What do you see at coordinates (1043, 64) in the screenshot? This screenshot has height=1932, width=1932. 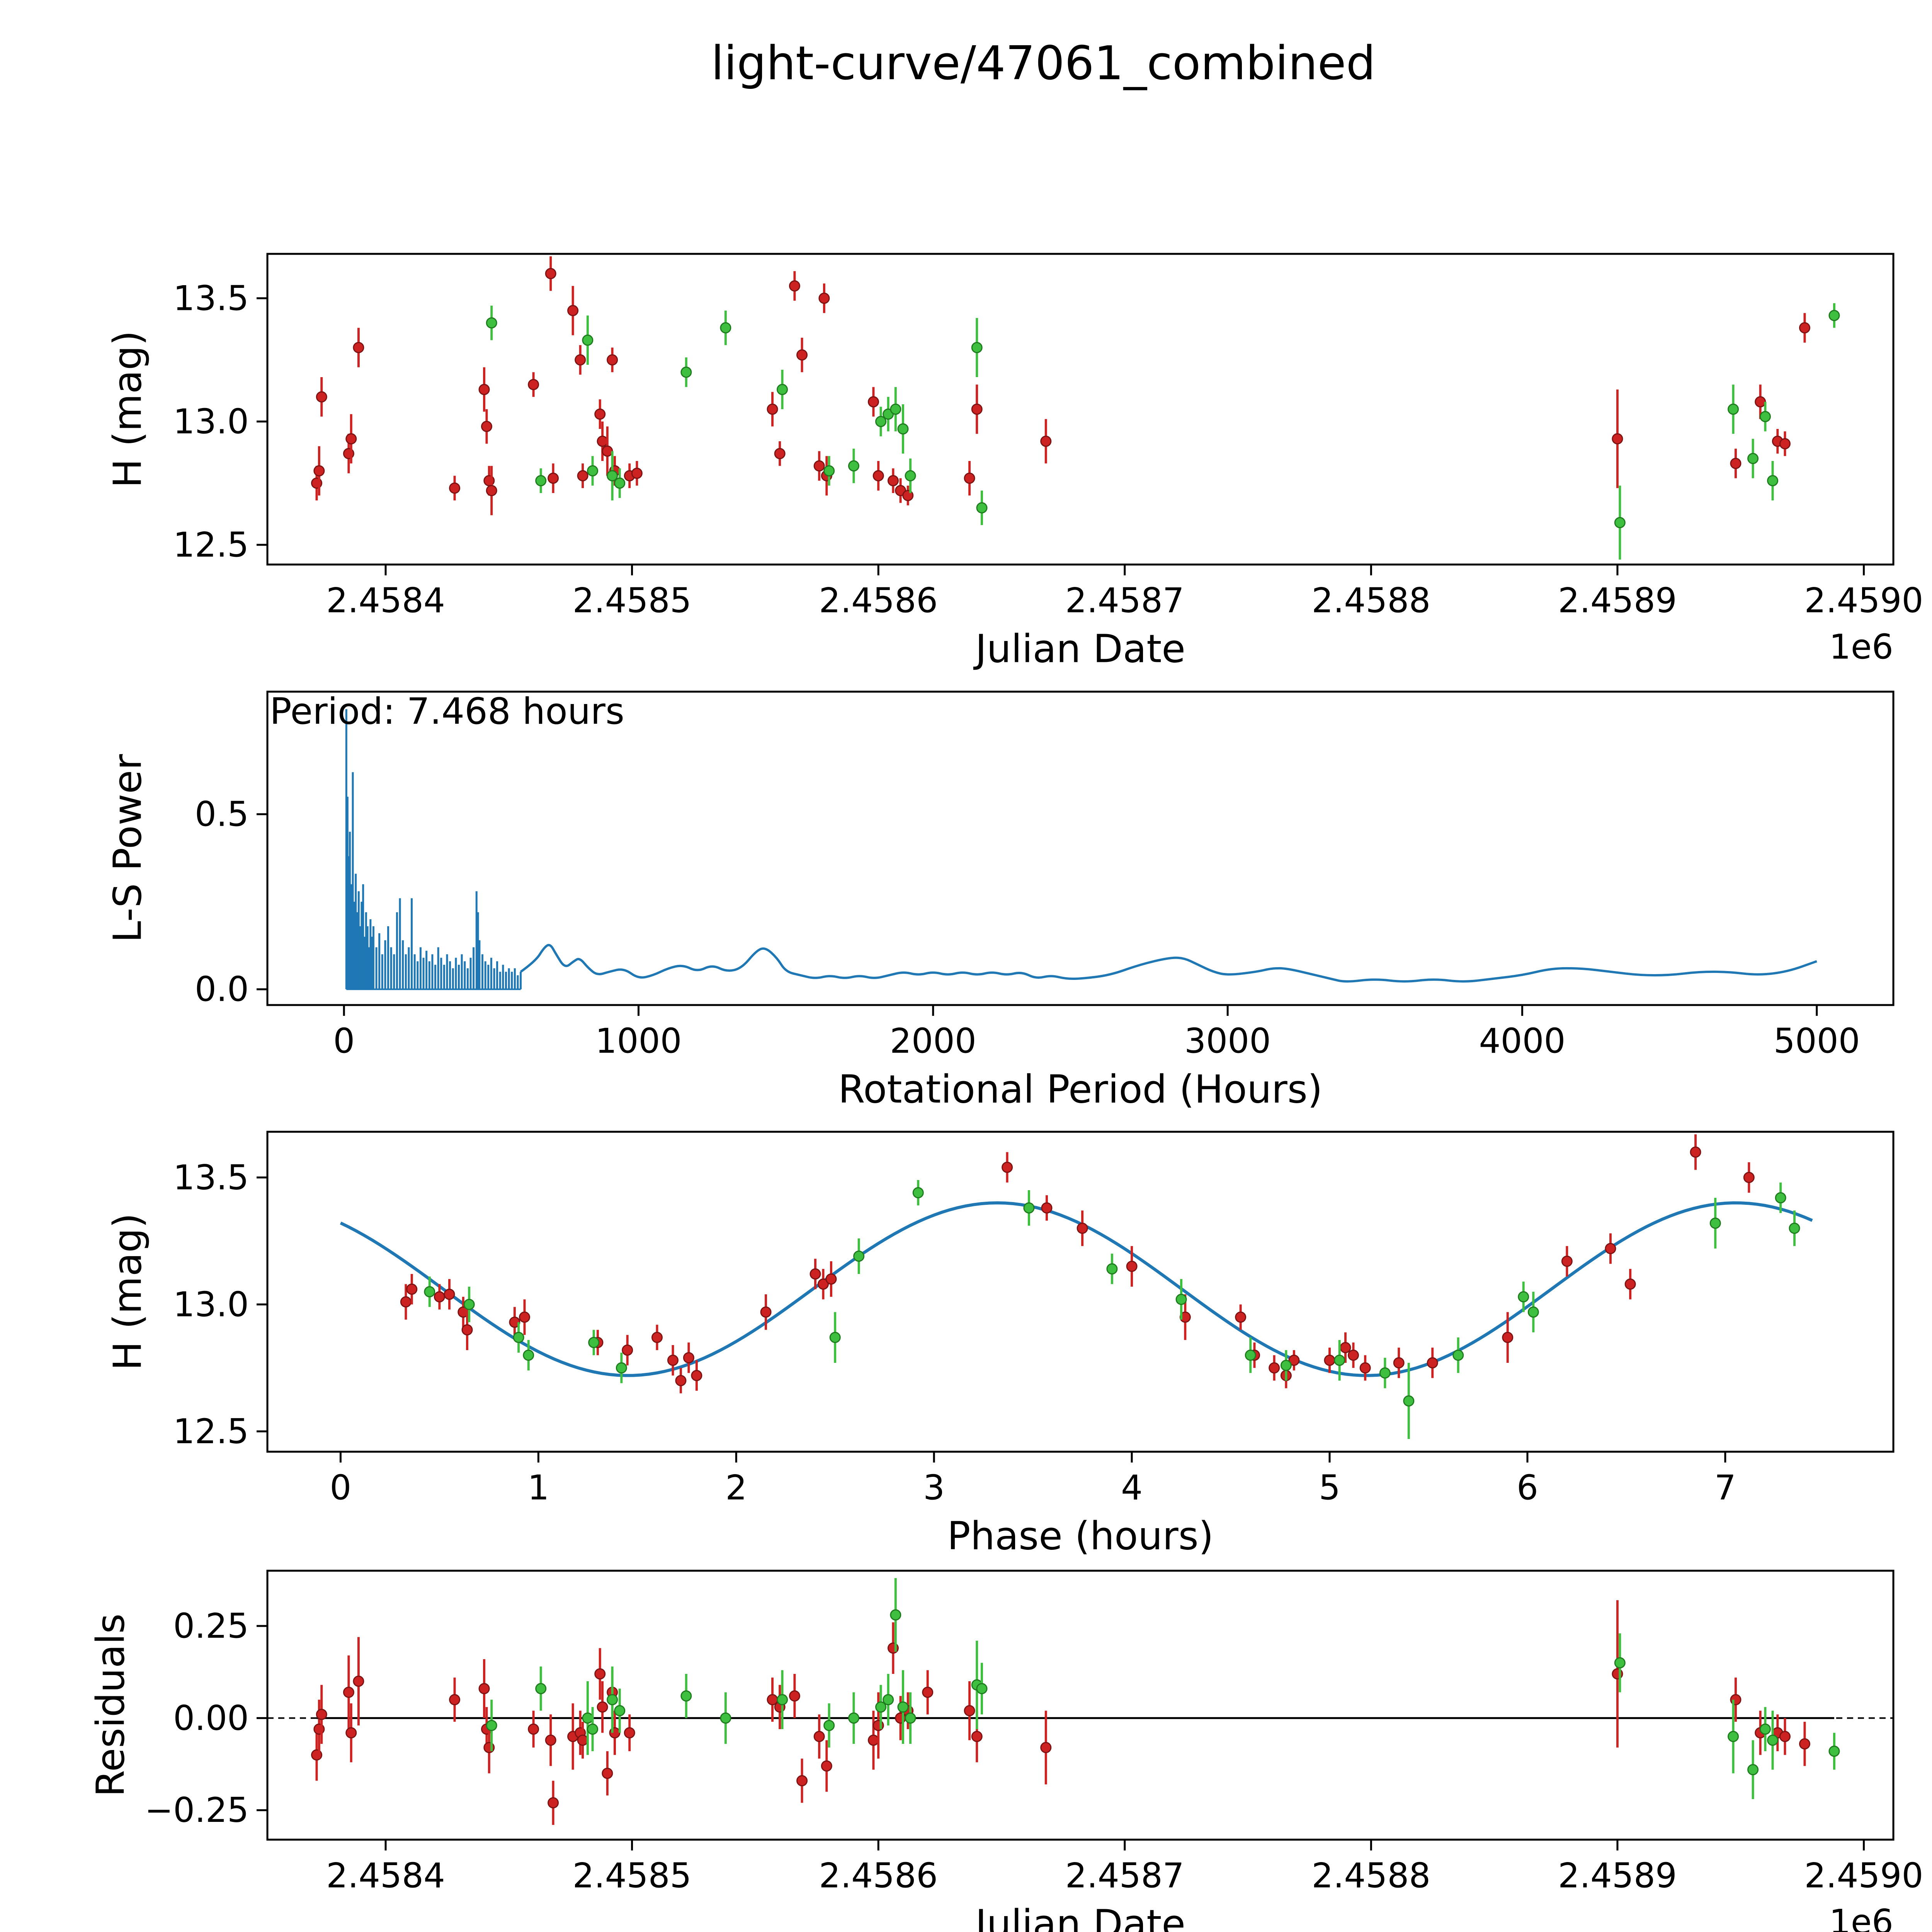 I see `figure-title: light-curve/47061_combined` at bounding box center [1043, 64].